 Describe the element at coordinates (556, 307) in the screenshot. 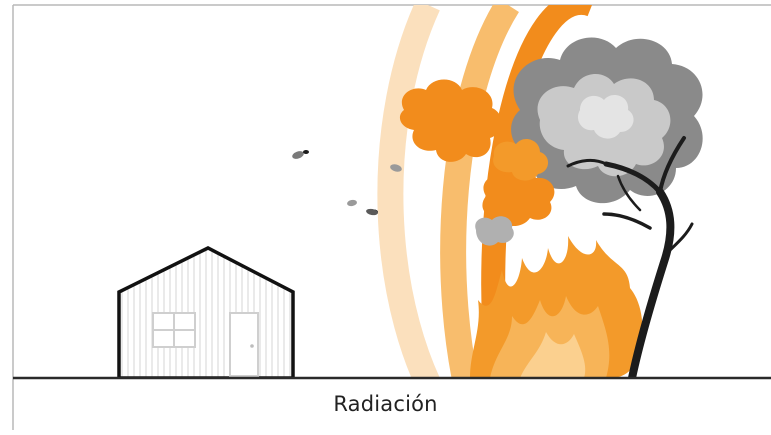

I see `flame-icon` at that location.